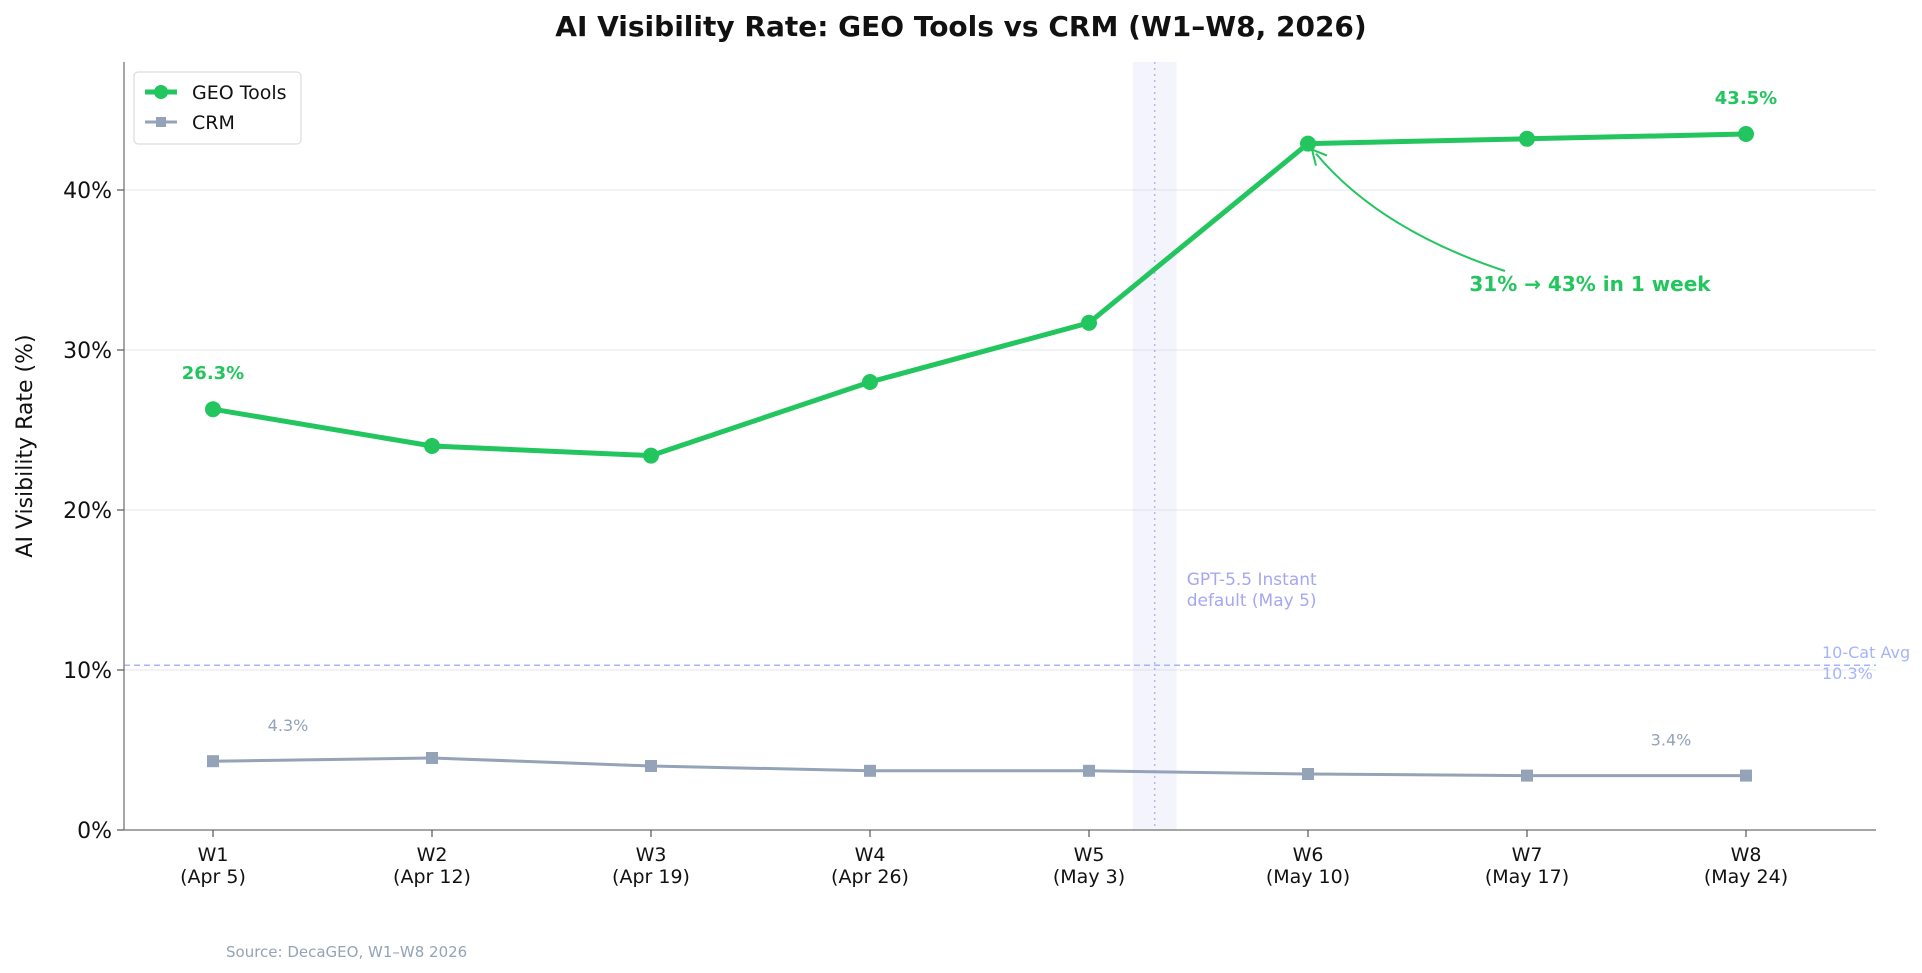 The width and height of the screenshot is (1922, 973). Describe the element at coordinates (1847, 673) in the screenshot. I see `reference-label-line2: 10.3%` at that location.